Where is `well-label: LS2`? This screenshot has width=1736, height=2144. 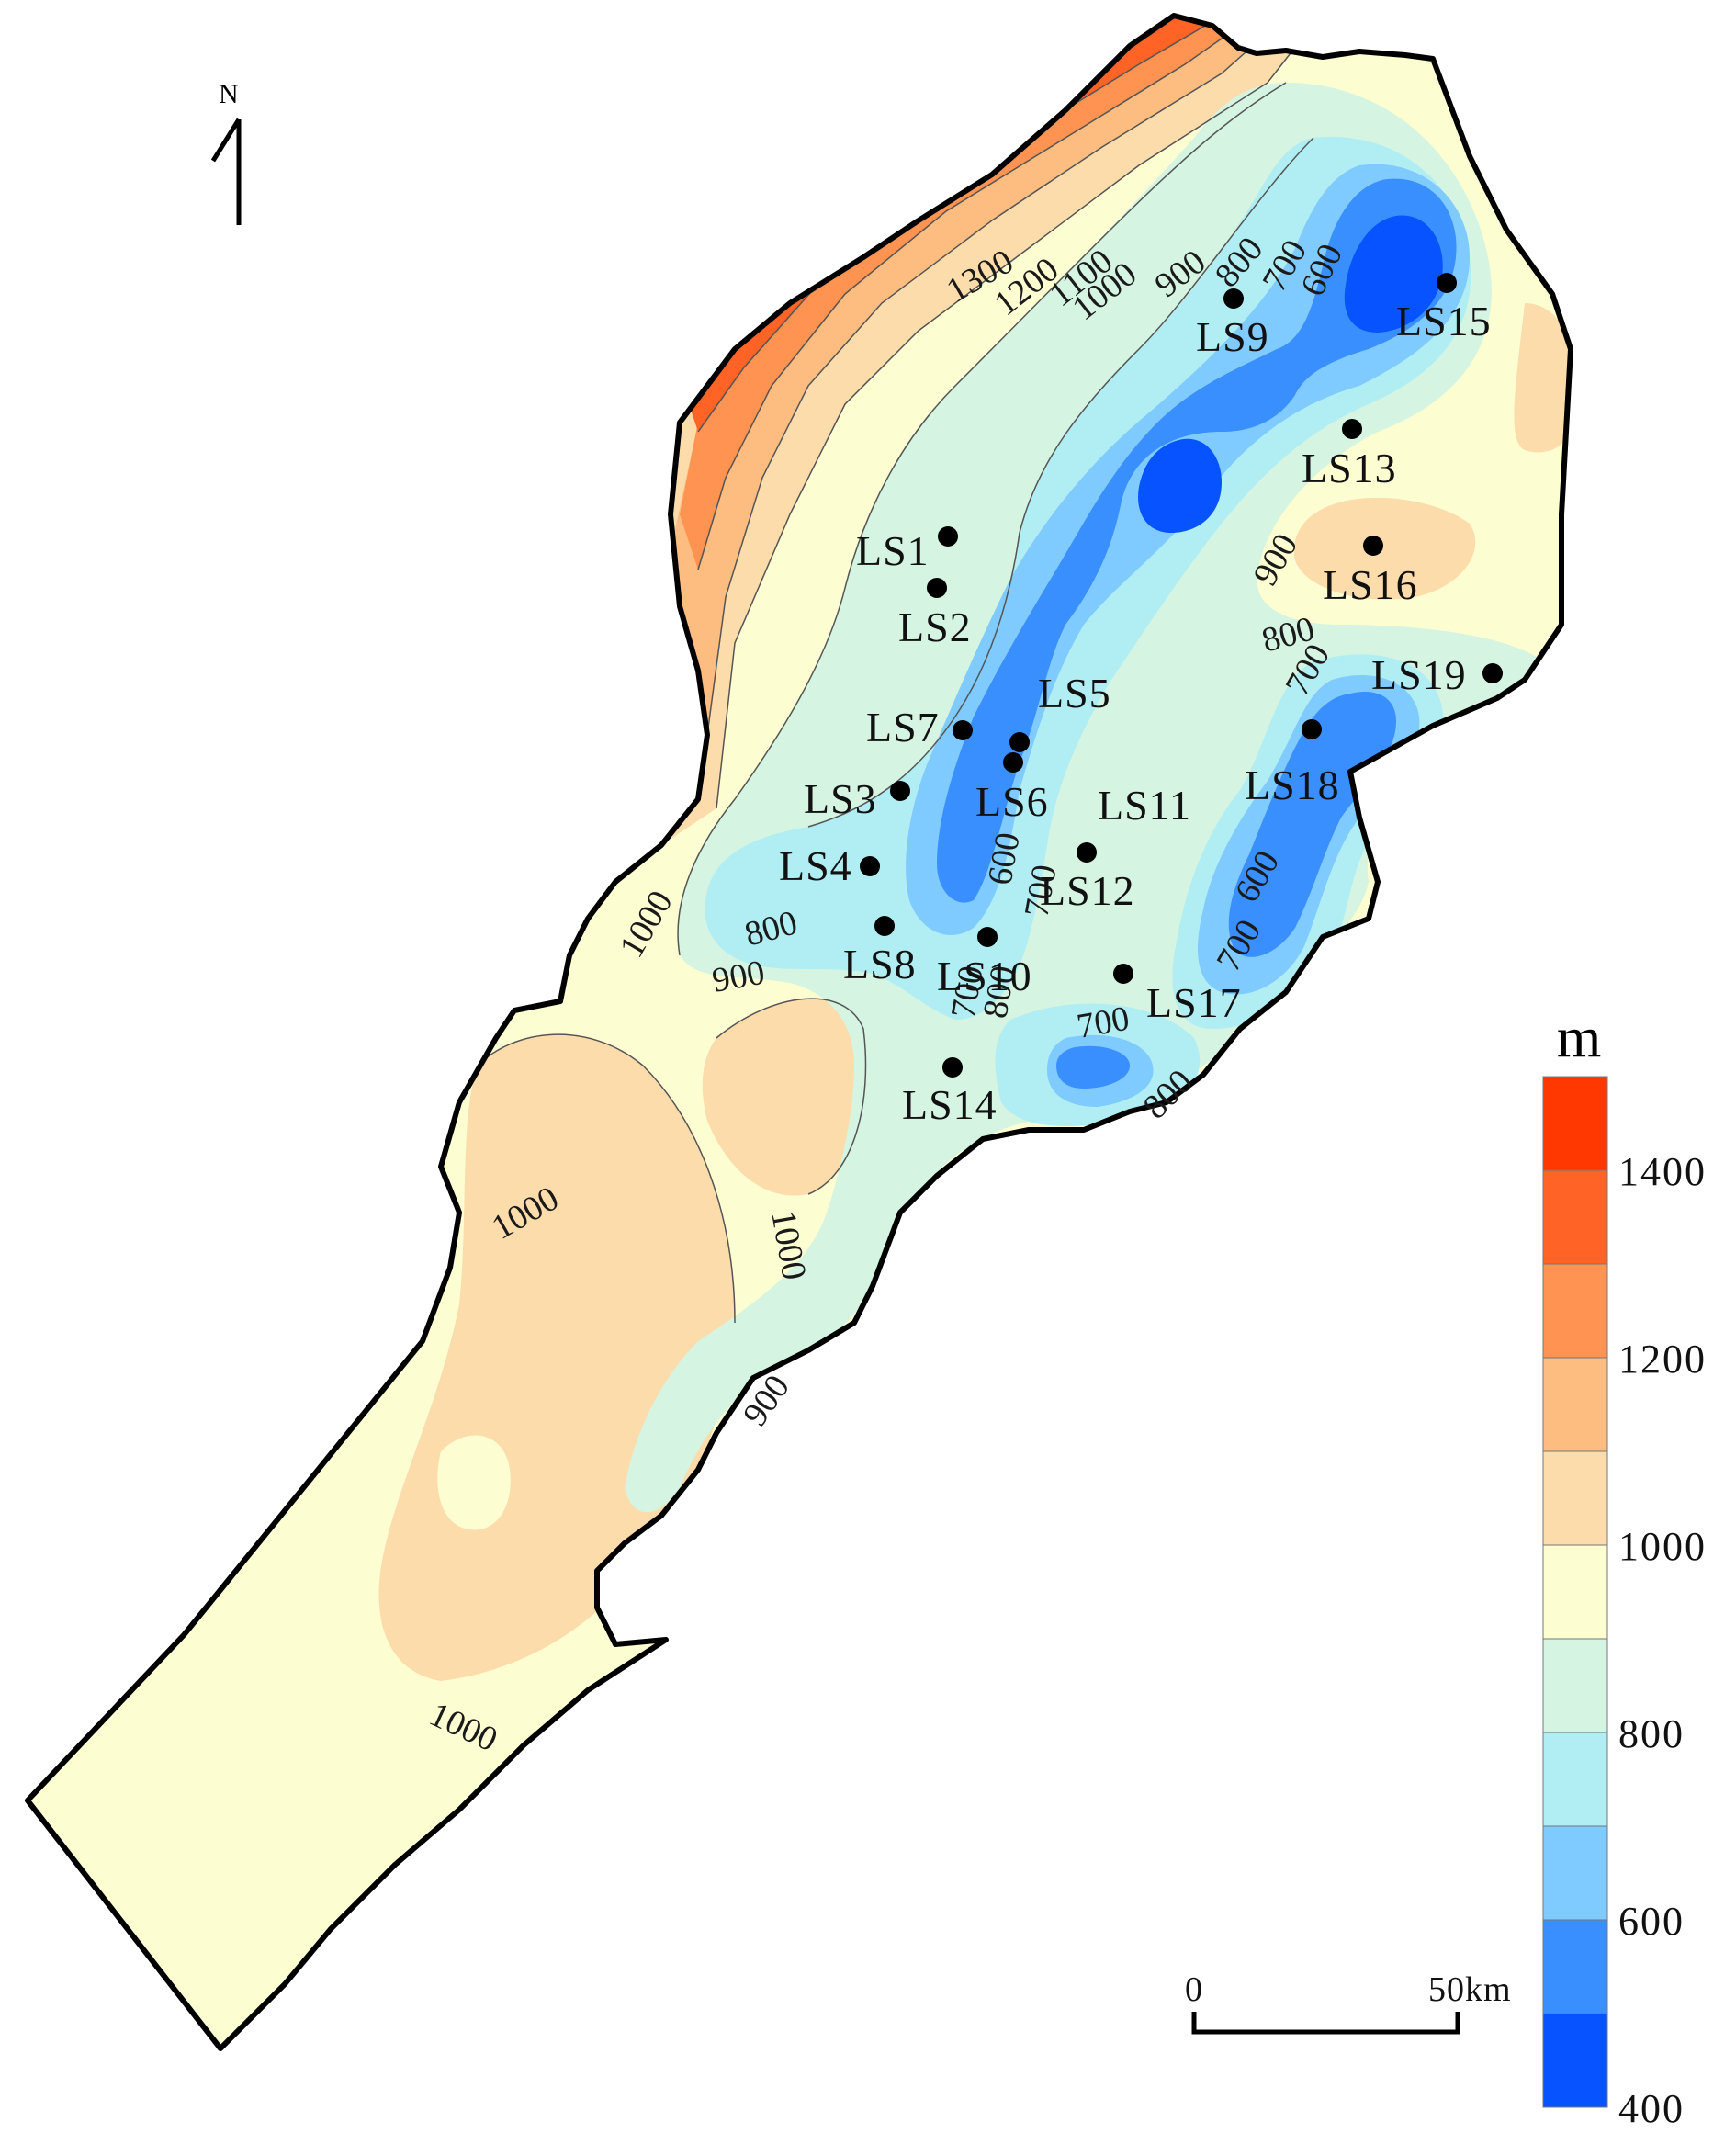
well-label: LS2 is located at coordinates (935, 627).